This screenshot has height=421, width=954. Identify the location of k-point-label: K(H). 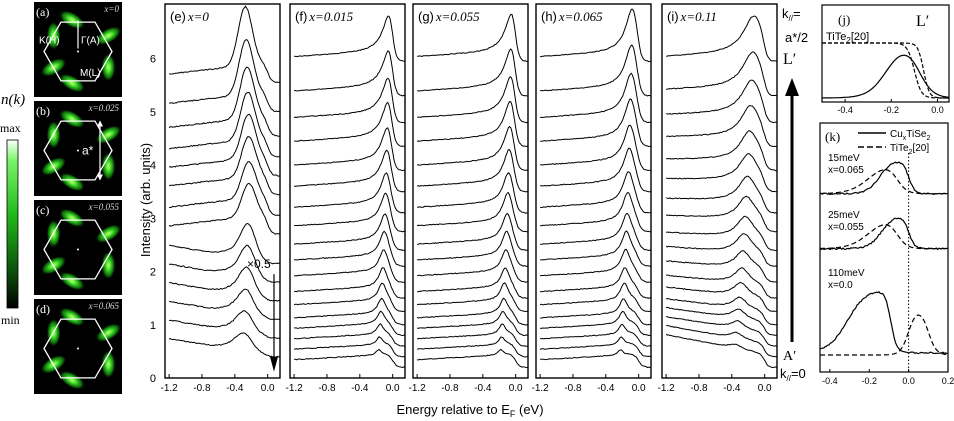
(49, 41).